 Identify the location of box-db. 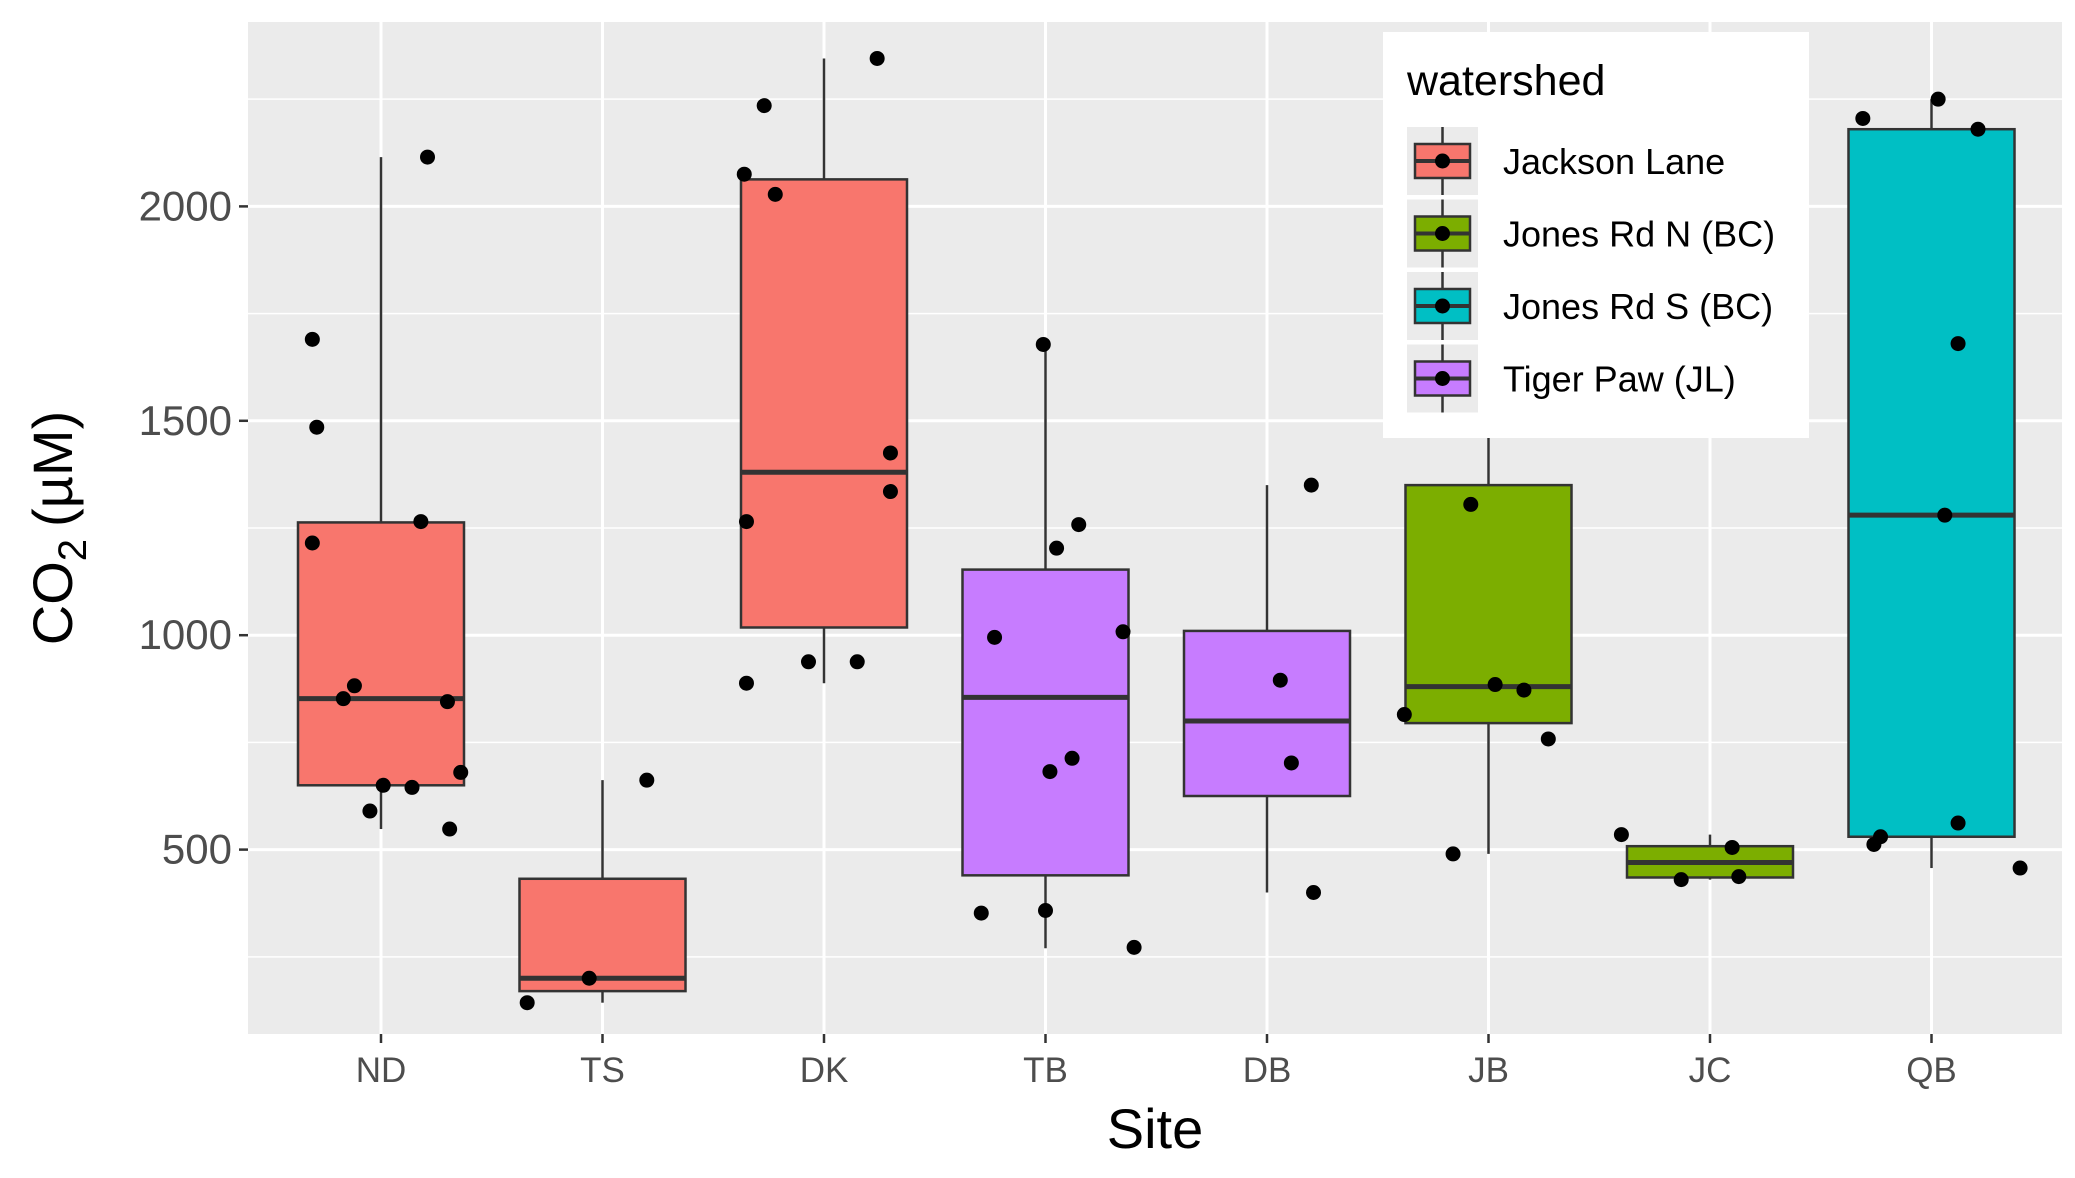
(1267, 689).